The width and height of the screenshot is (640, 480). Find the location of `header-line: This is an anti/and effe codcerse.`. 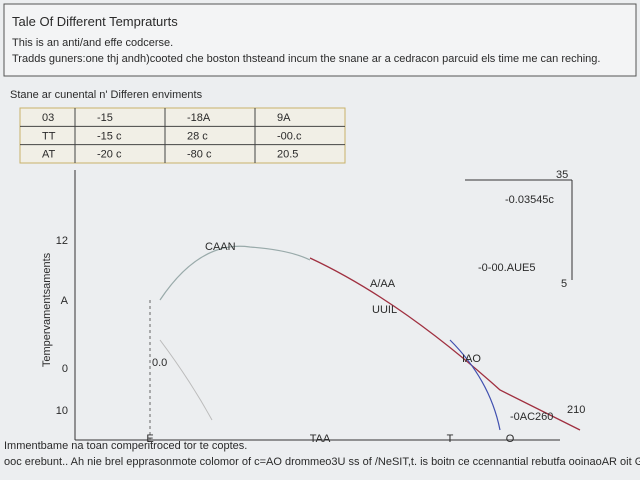

header-line: This is an anti/and effe codcerse. is located at coordinates (92, 43).